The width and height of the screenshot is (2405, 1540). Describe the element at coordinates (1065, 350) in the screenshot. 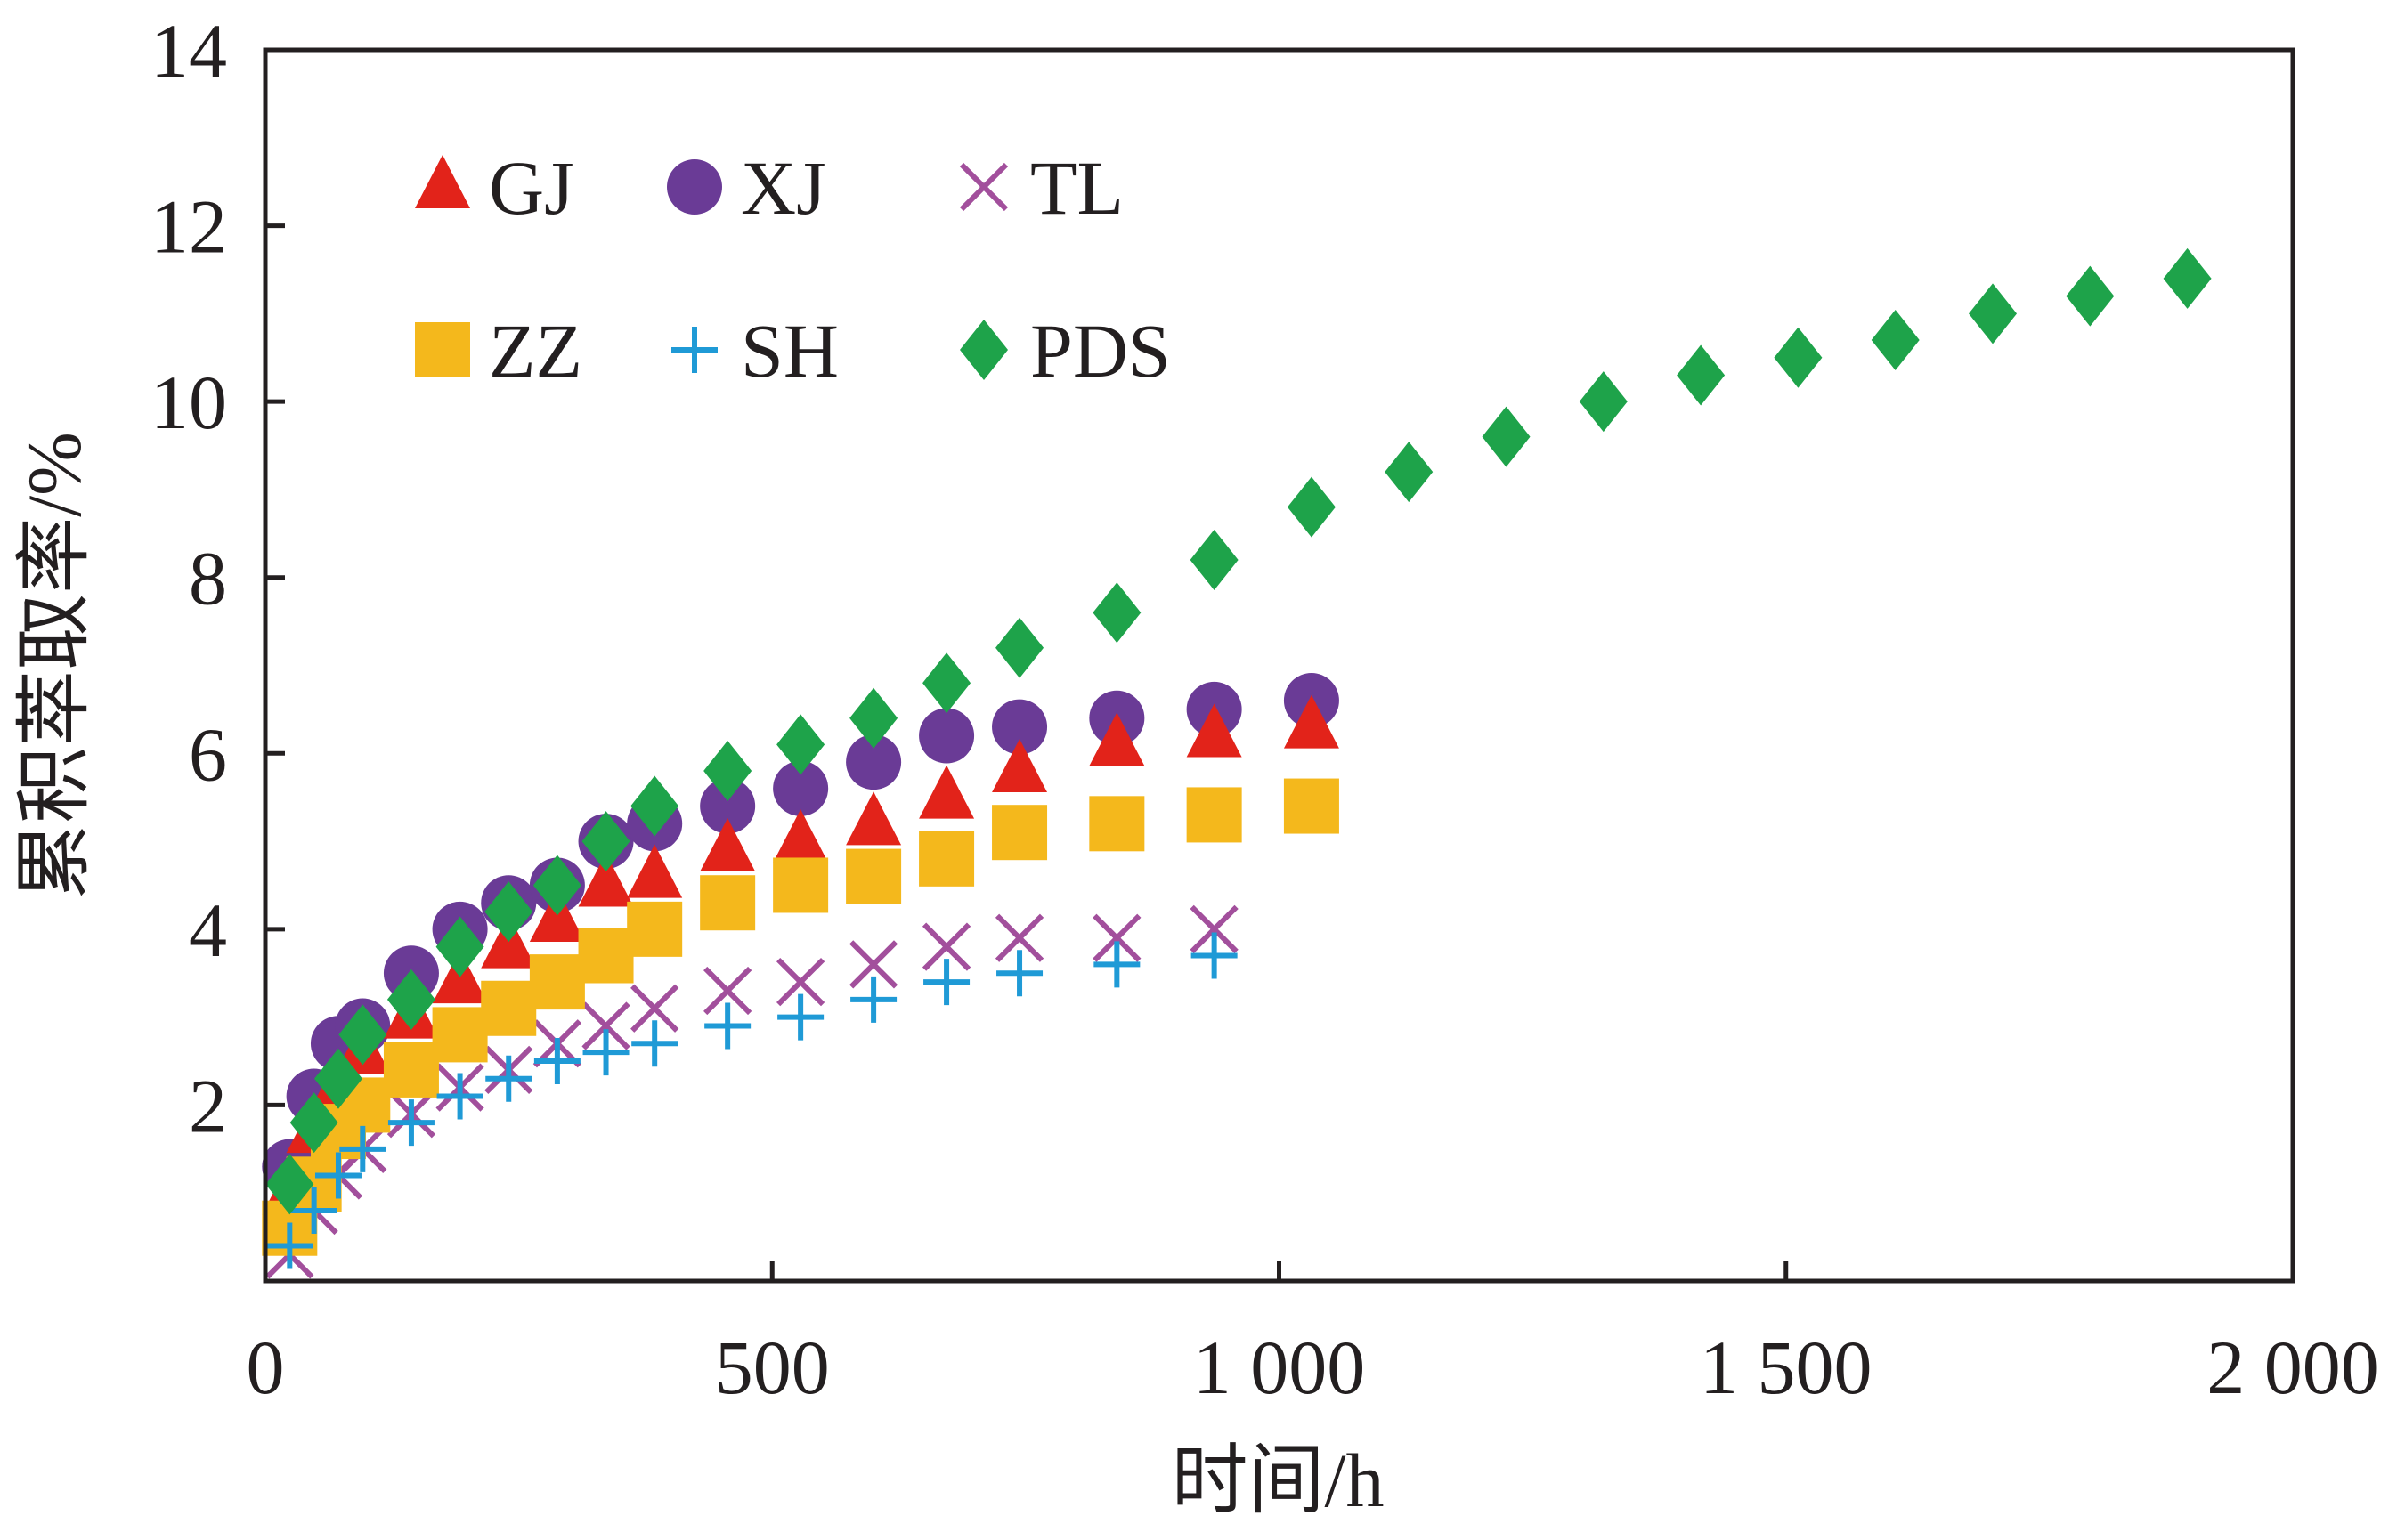

I see `legend-item-pds: PDS` at that location.